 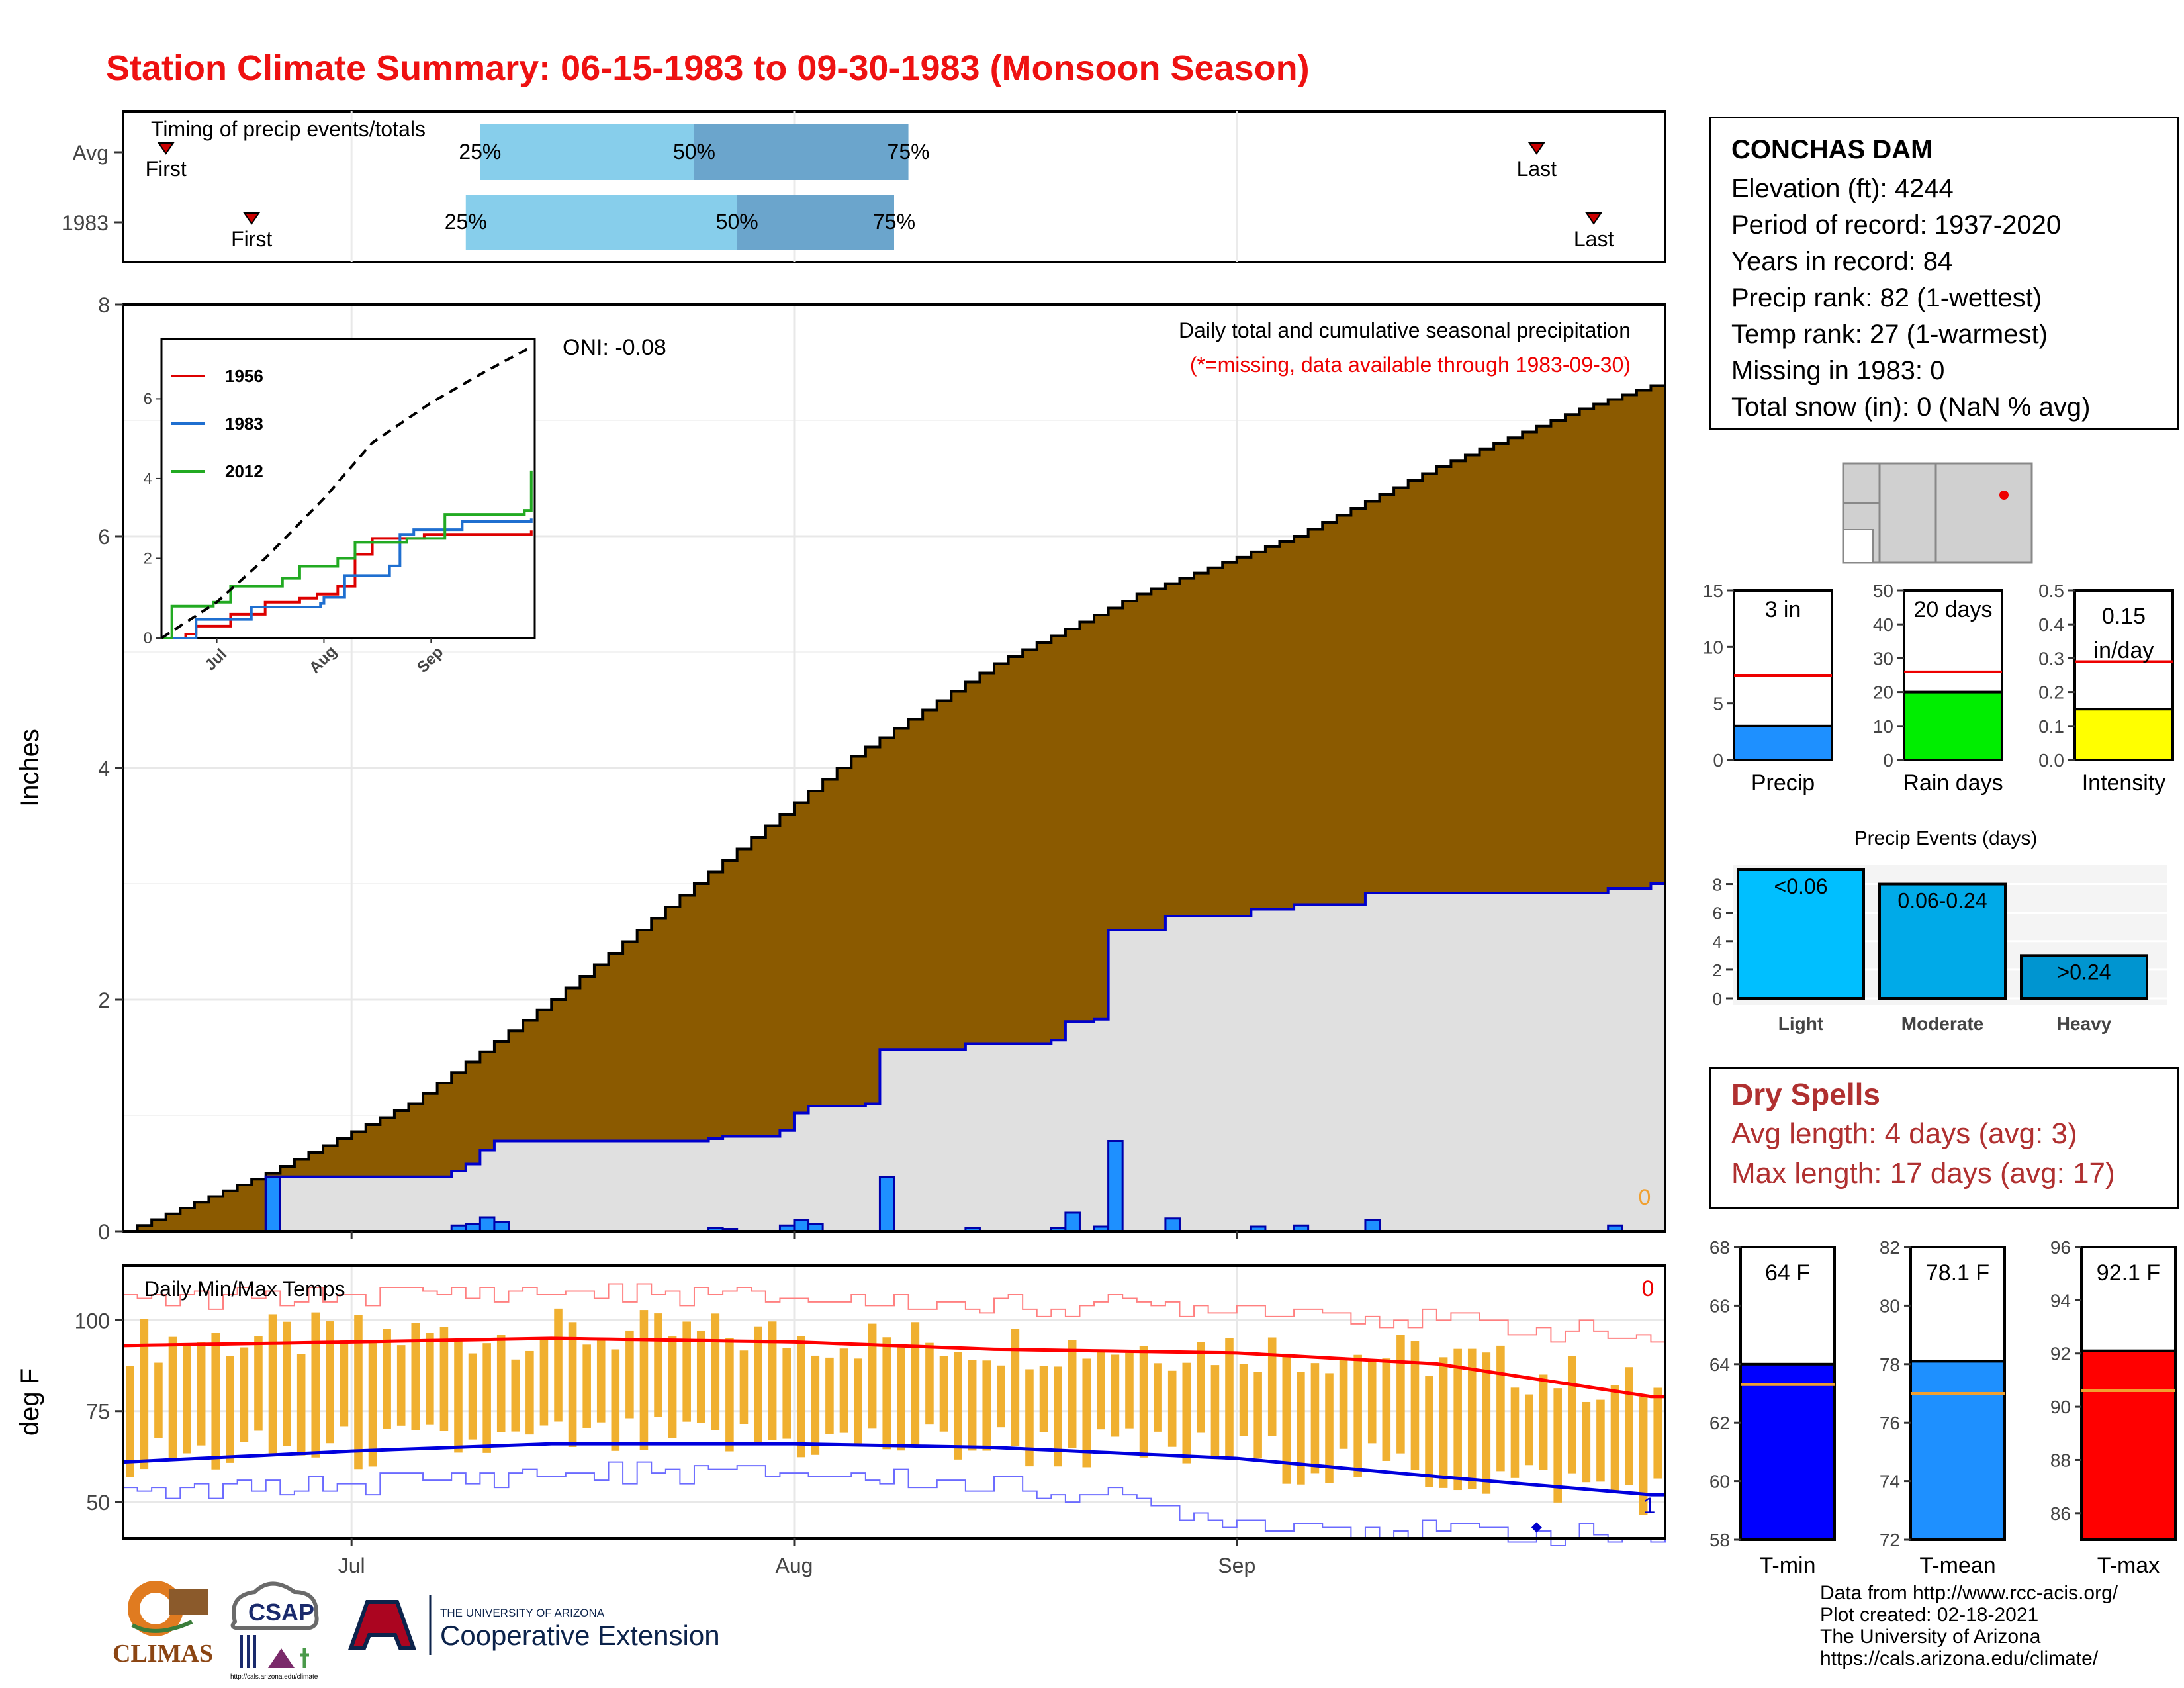 I want to click on station-elevation: Elevation (ft): 4244, so click(x=1843, y=188).